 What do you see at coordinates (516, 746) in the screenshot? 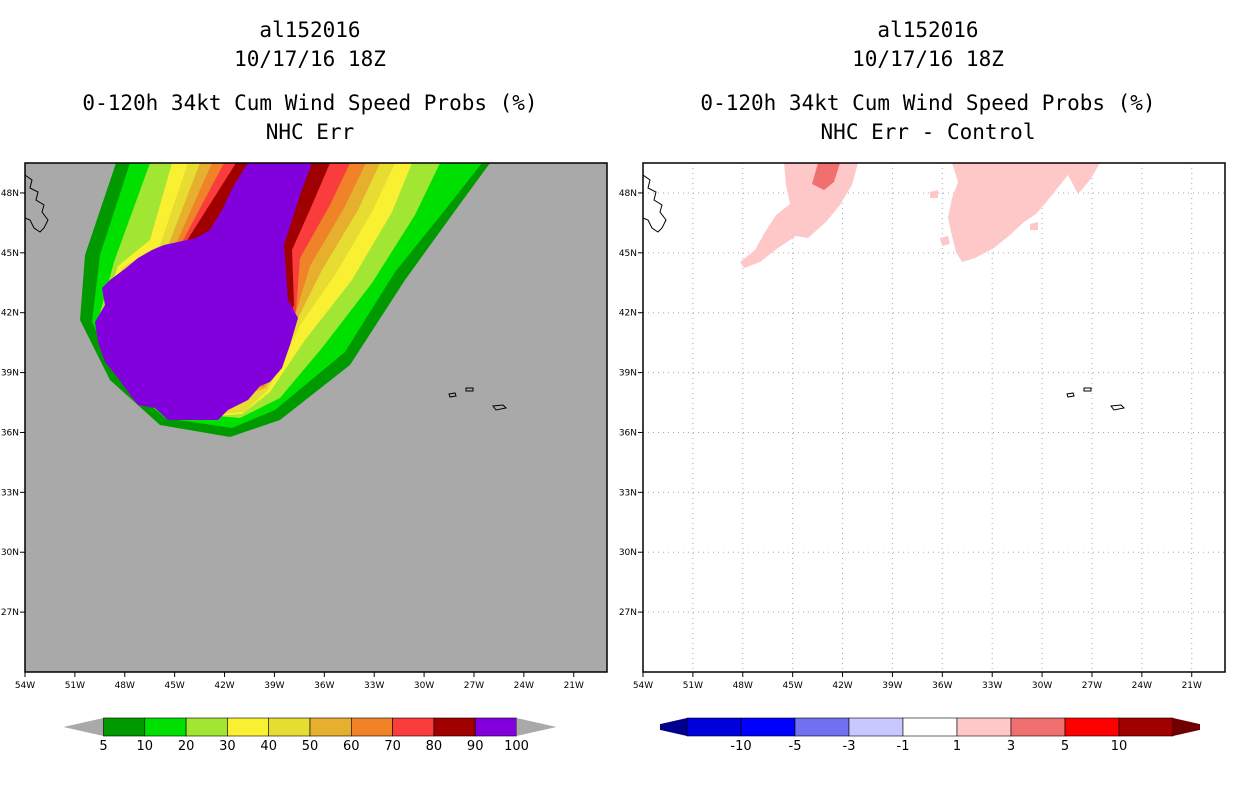
I see `colorbar-label: 100` at bounding box center [516, 746].